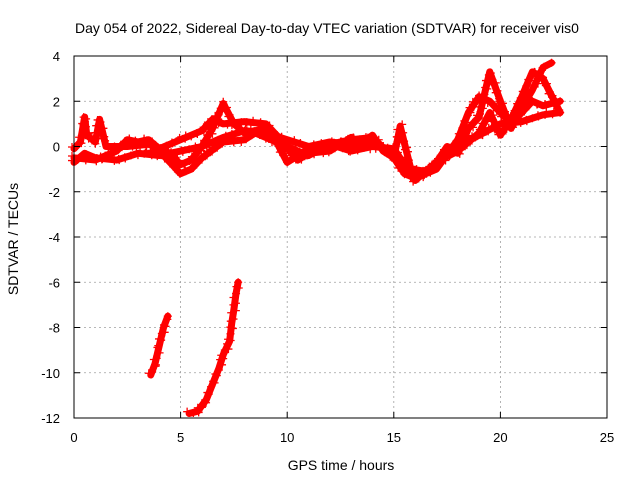  What do you see at coordinates (13, 239) in the screenshot?
I see `y-axis-label: SDTVAR / TECUs` at bounding box center [13, 239].